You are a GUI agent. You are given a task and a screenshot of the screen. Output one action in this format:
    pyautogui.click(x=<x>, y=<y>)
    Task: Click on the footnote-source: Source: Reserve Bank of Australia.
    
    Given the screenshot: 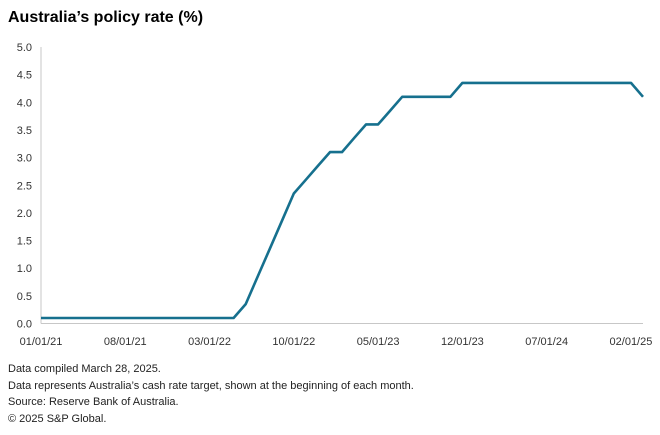 What is the action you would take?
    pyautogui.click(x=93, y=402)
    